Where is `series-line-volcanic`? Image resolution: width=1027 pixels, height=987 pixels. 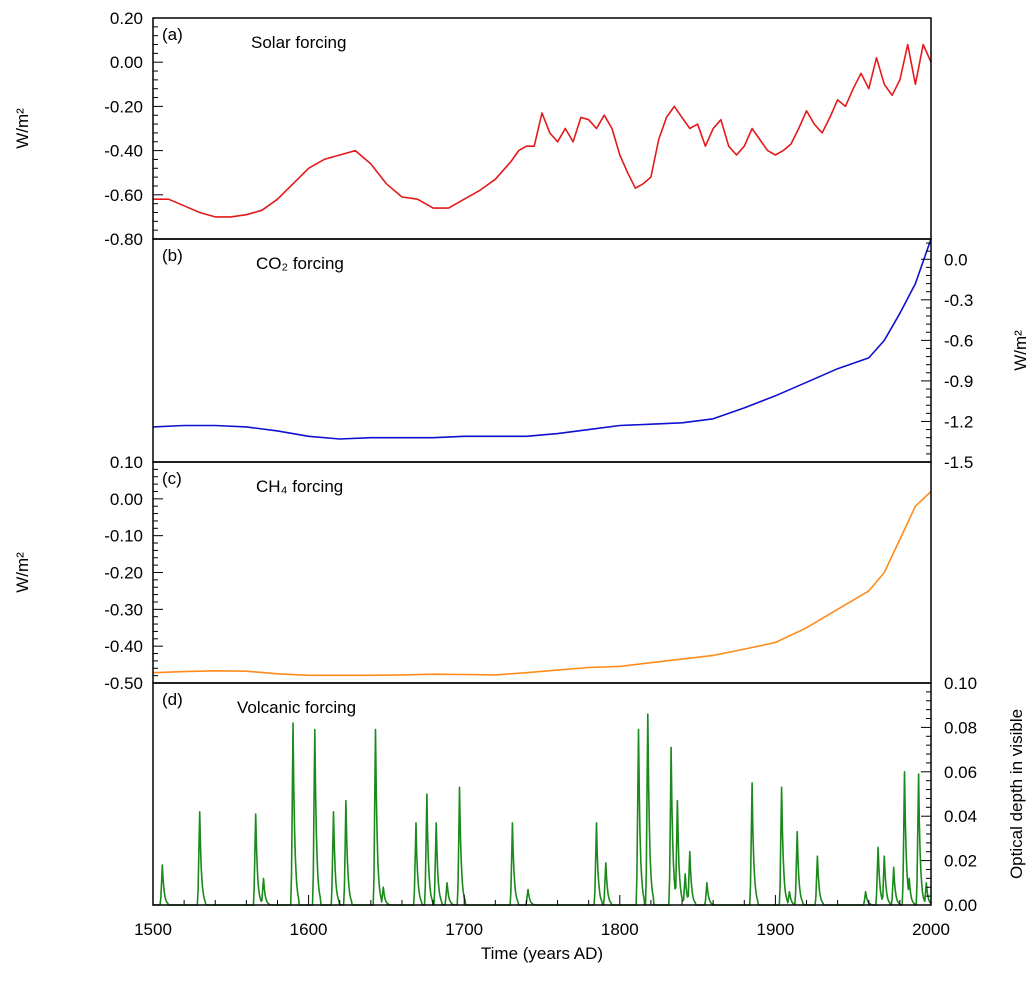
series-line-volcanic is located at coordinates (542, 809).